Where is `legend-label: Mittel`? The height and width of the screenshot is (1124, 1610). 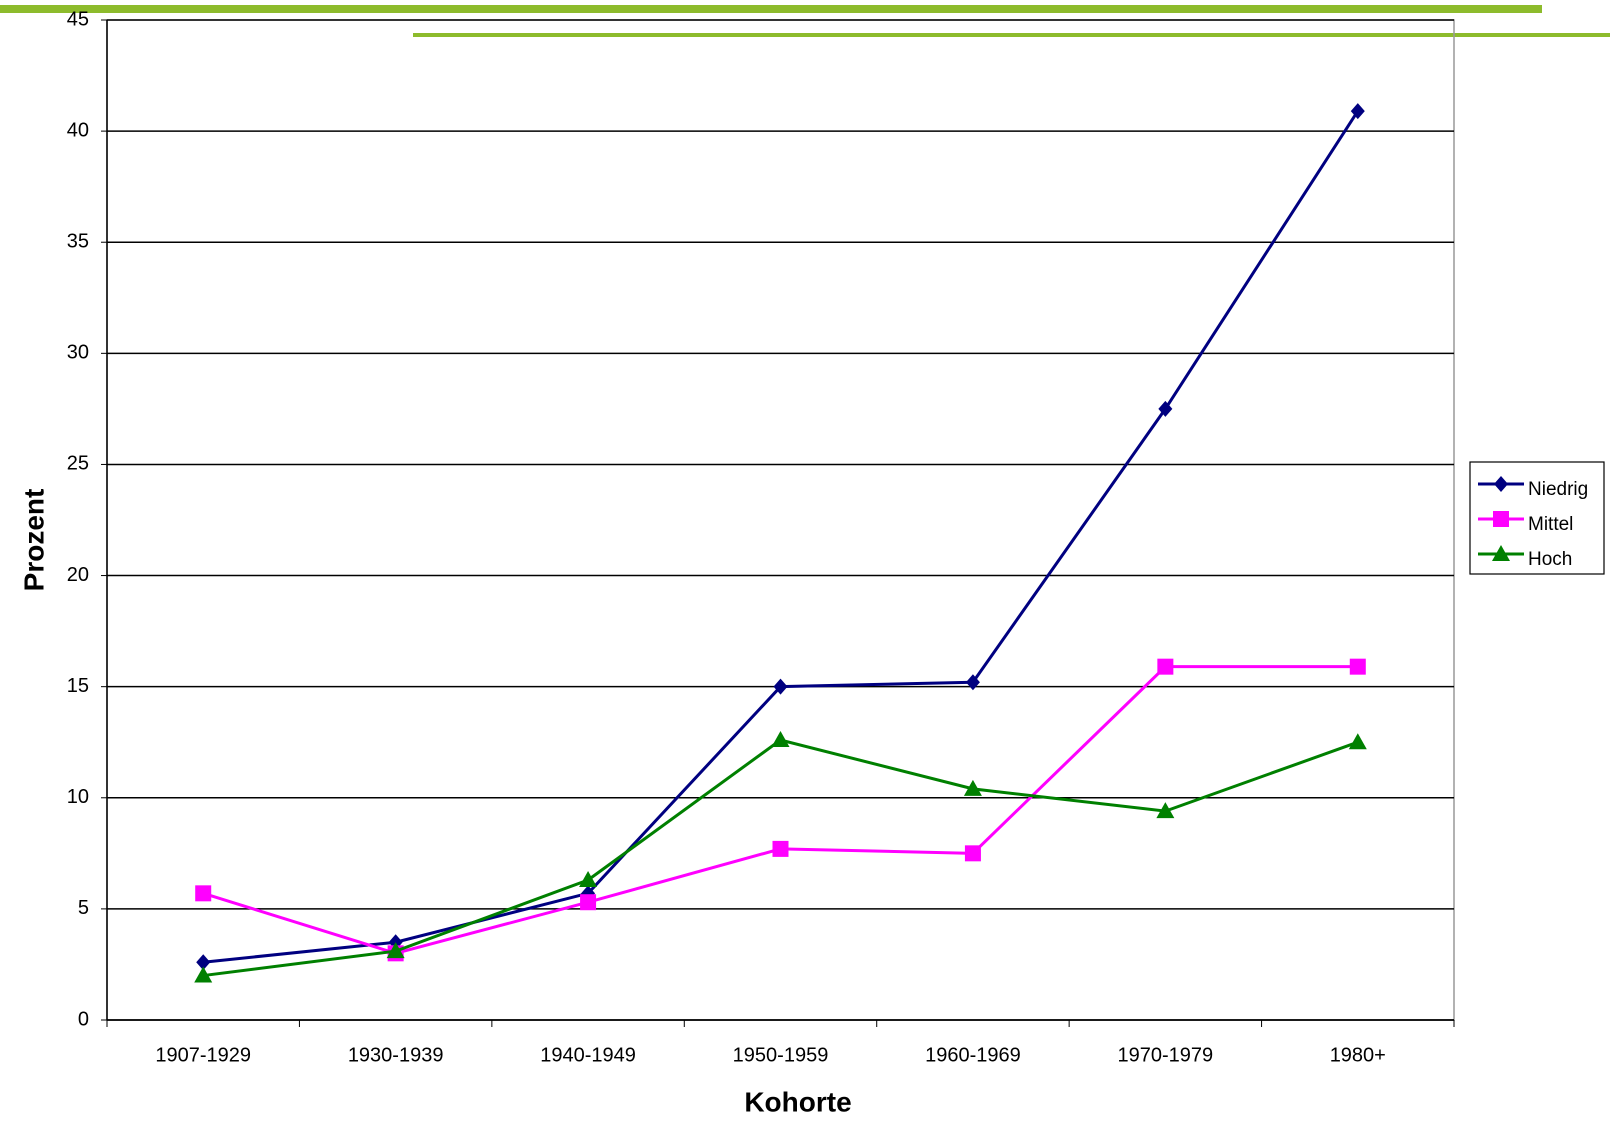
legend-label: Mittel is located at coordinates (1550, 524).